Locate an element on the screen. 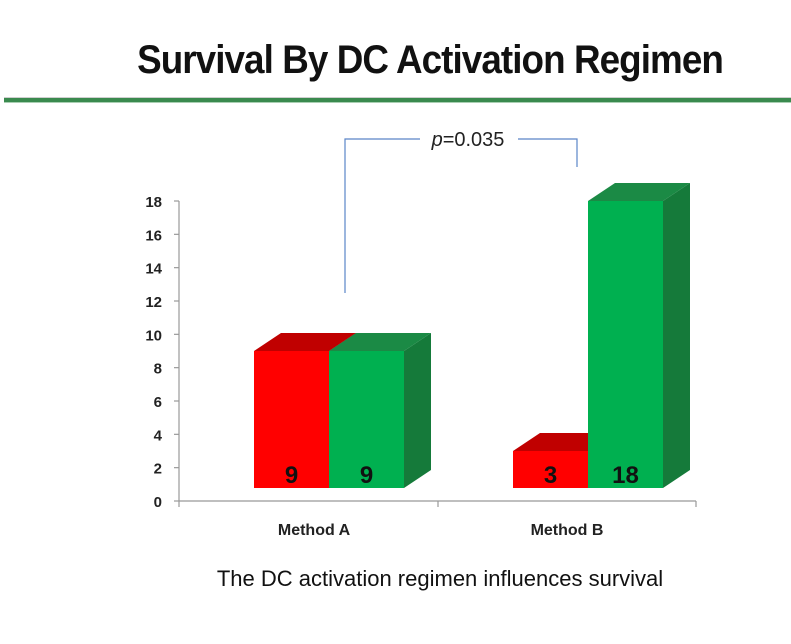  y-tick-label: 8 is located at coordinates (158, 369).